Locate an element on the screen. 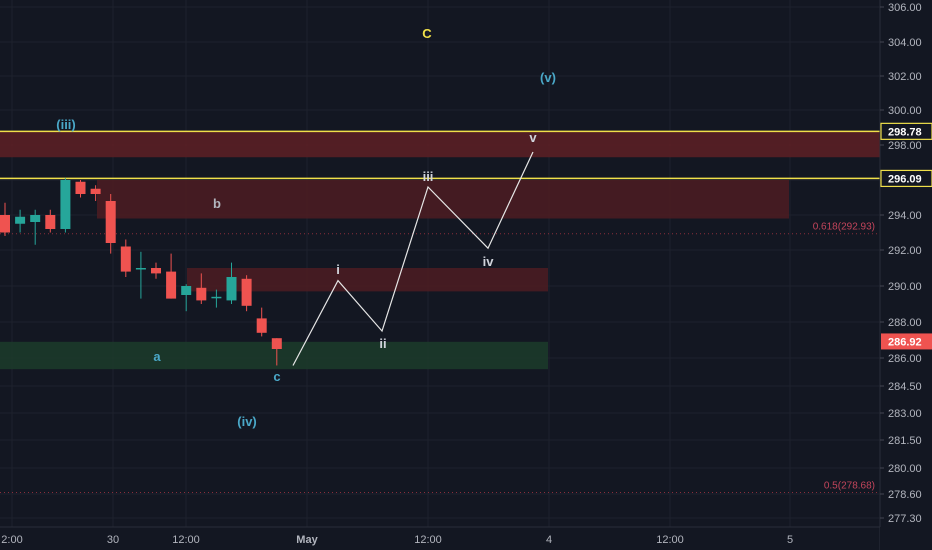  time-axis: 2:00 30 12:00 May 12:00 4 12:00 5 is located at coordinates (466, 538).